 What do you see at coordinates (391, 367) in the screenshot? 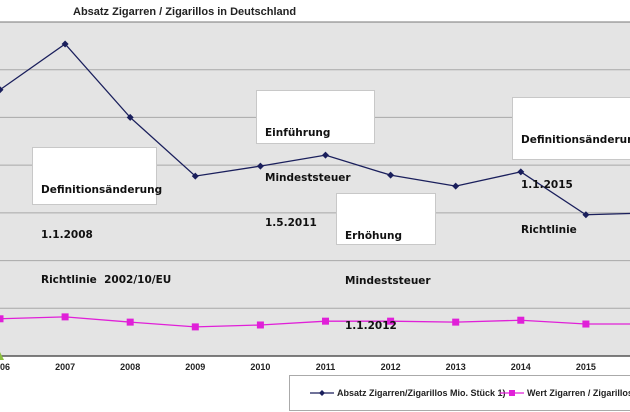
I see `x-tick-label: 2012` at bounding box center [391, 367].